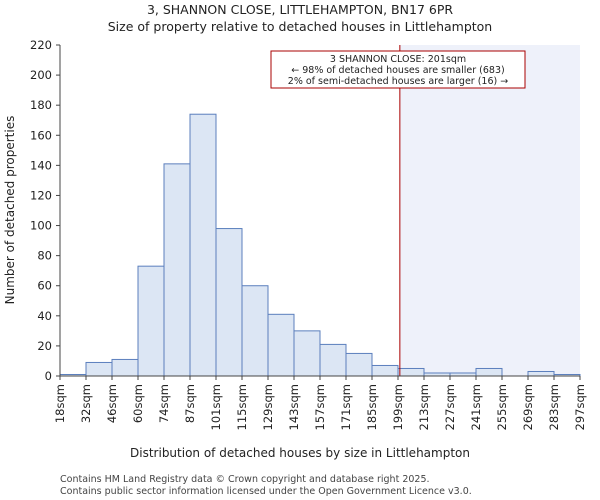 This screenshot has height=500, width=600. What do you see at coordinates (10, 210) in the screenshot?
I see `y-axis-label: Number of detached properties` at bounding box center [10, 210].